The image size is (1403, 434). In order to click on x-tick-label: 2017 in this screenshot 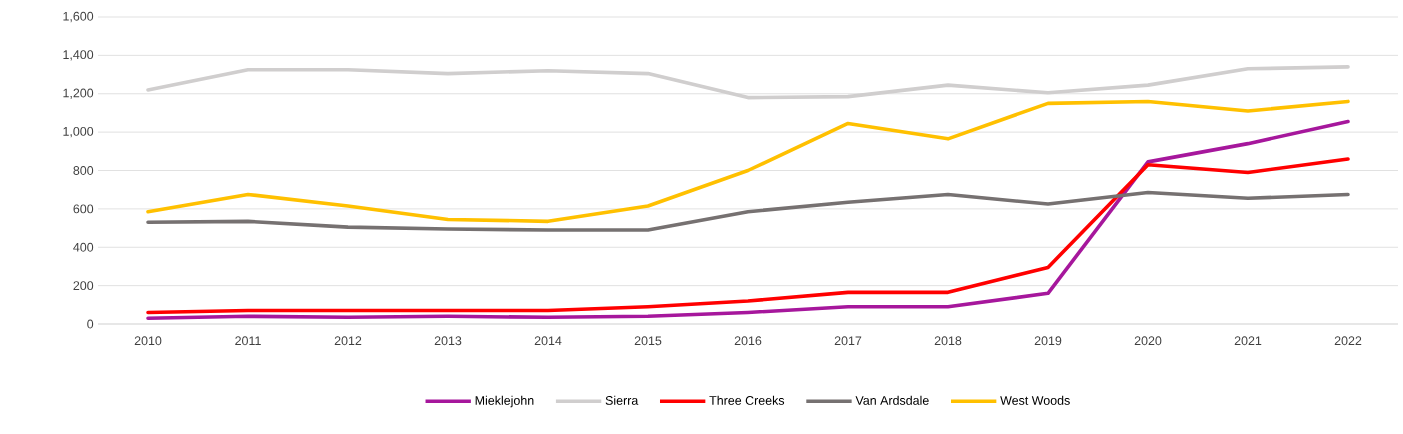, I will do `click(848, 341)`.